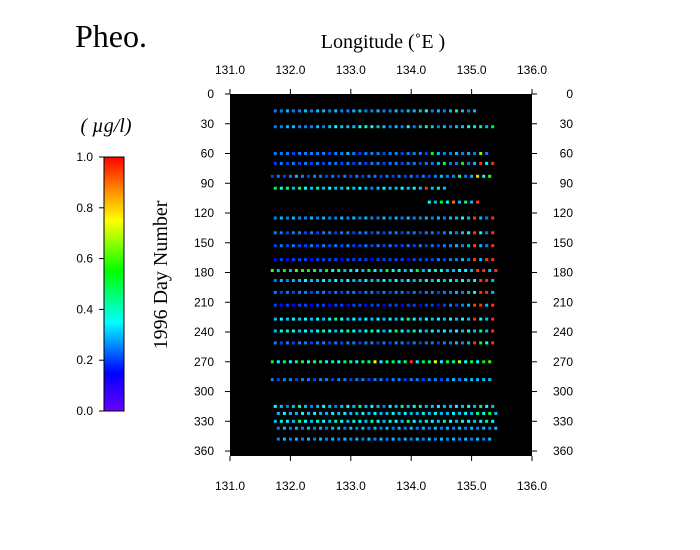 The width and height of the screenshot is (700, 550). Describe the element at coordinates (114, 284) in the screenshot. I see `colorbar-gradient` at that location.